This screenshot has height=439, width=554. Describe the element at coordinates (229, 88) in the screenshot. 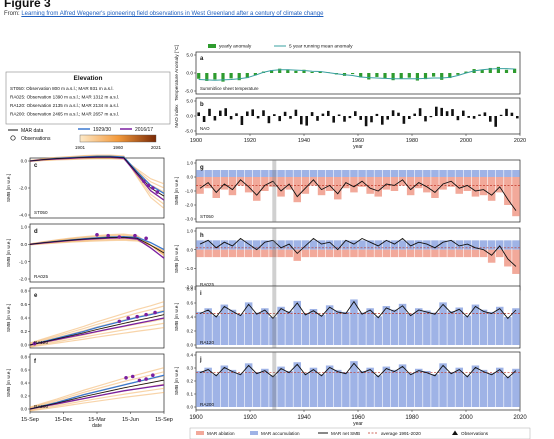

I see `panel-annotation: Summit/ice sheet temperature` at that location.